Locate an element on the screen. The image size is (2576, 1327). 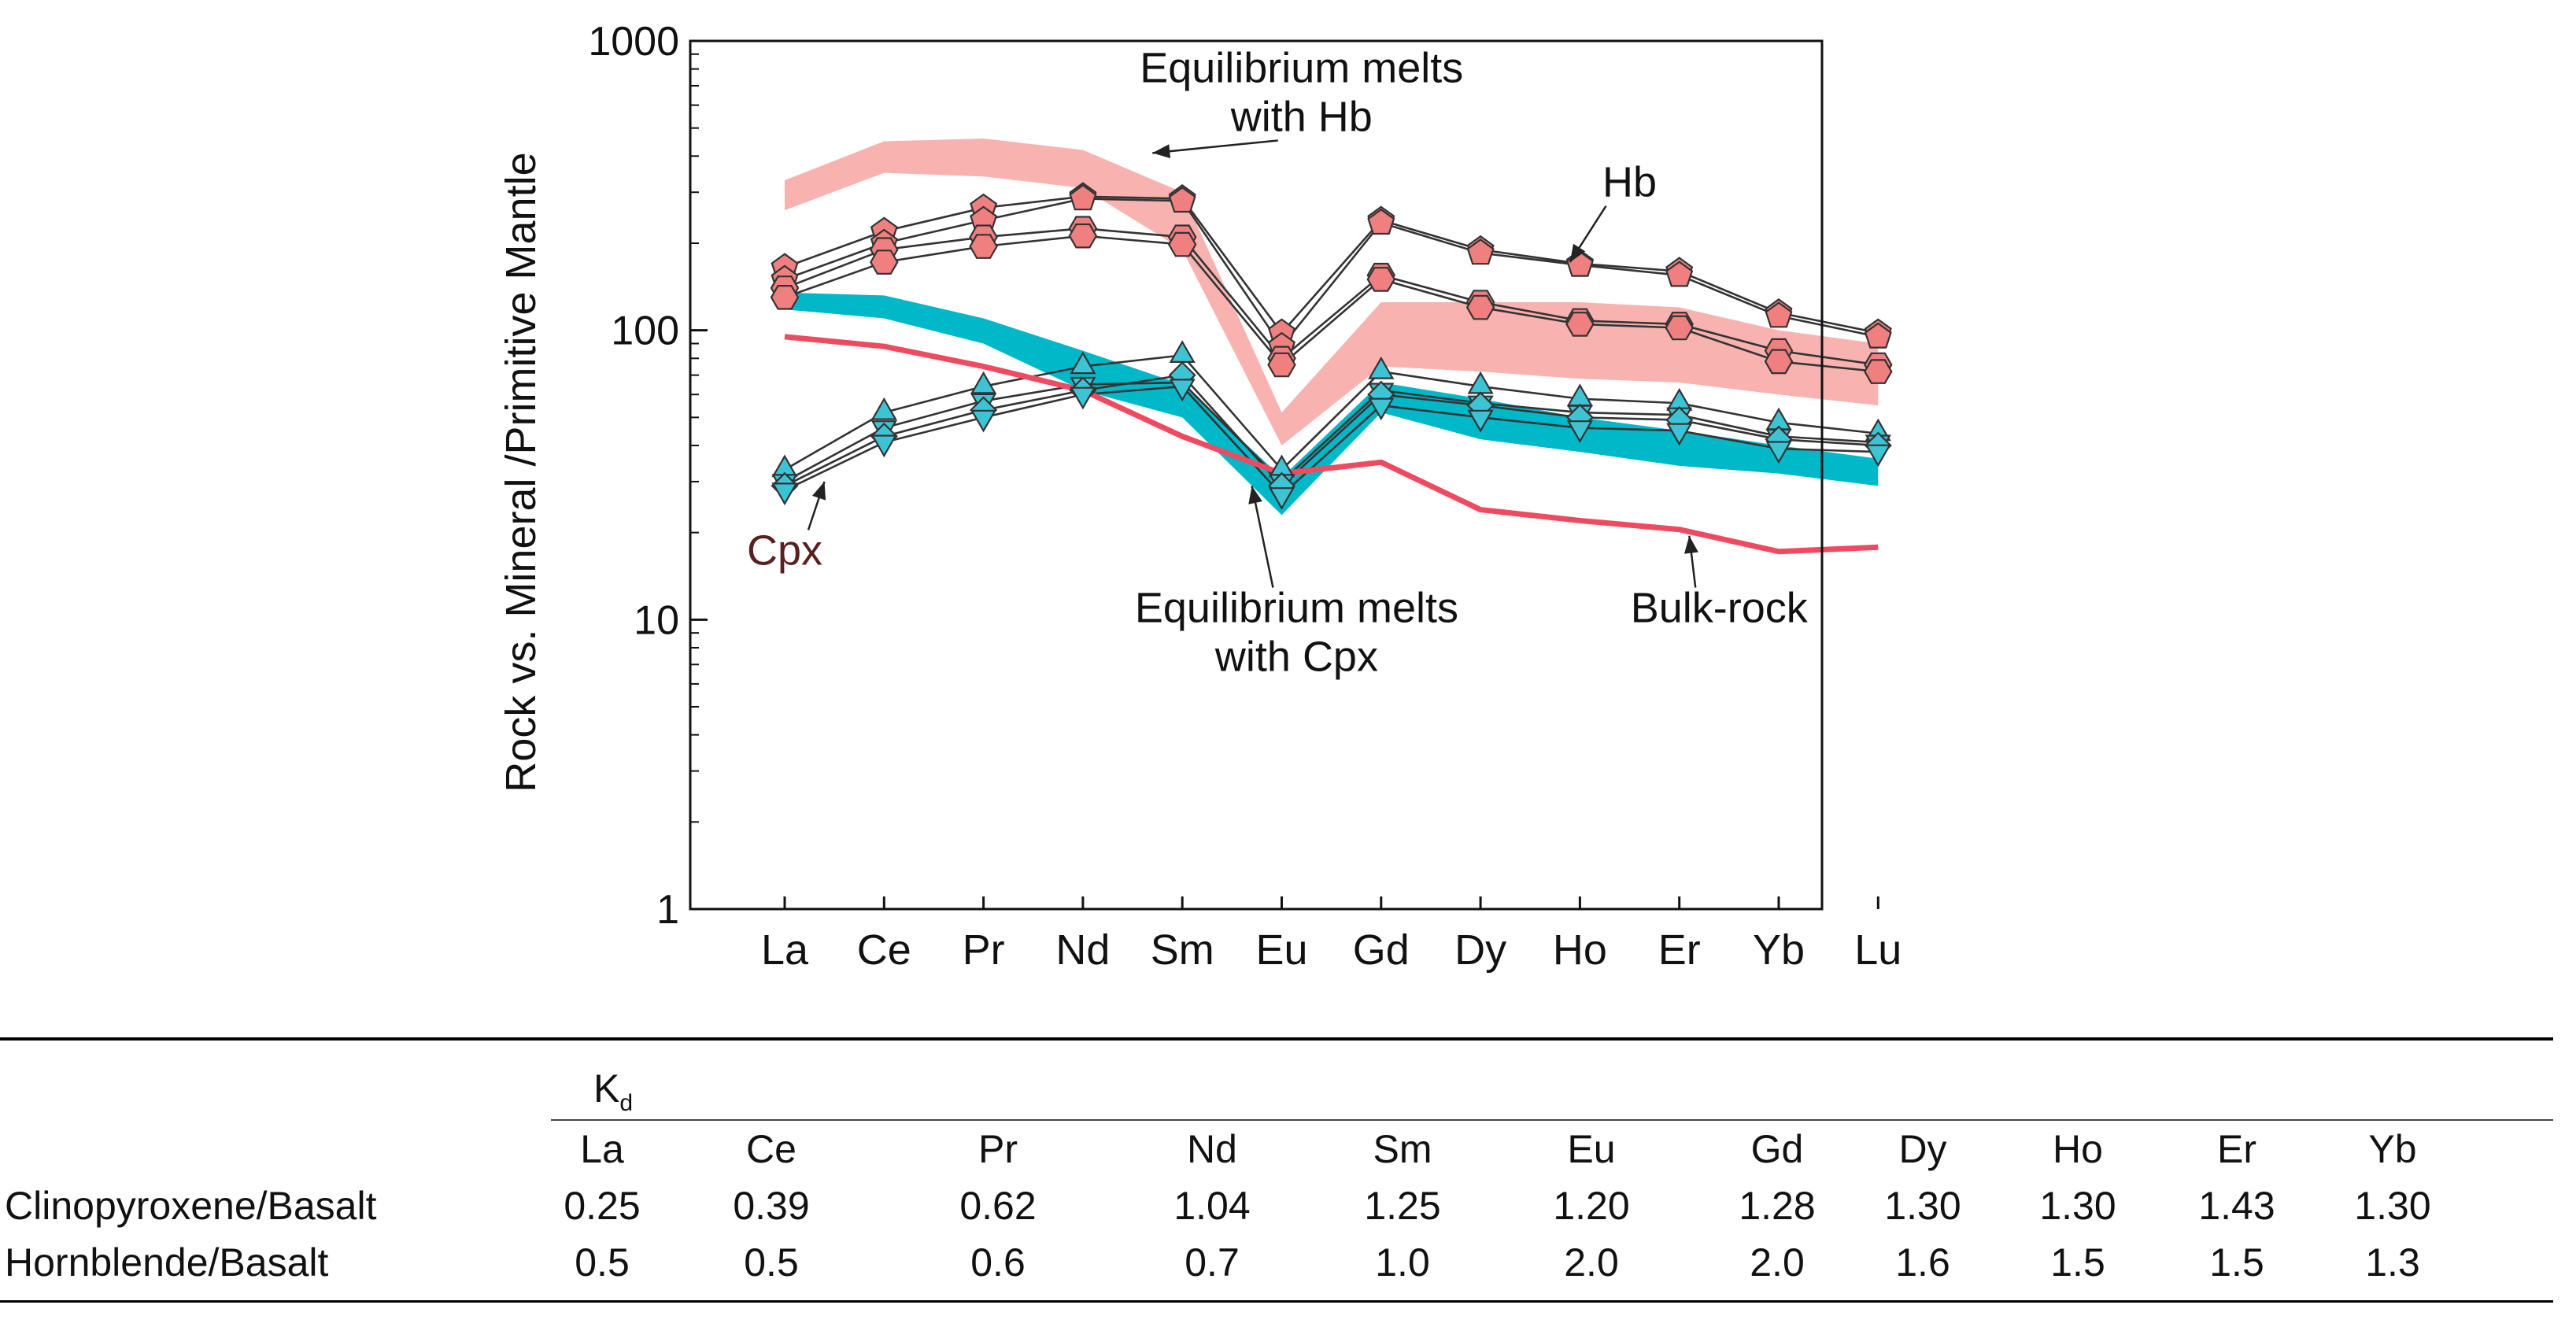
table-column-header-Dy: Dy is located at coordinates (1922, 1149).